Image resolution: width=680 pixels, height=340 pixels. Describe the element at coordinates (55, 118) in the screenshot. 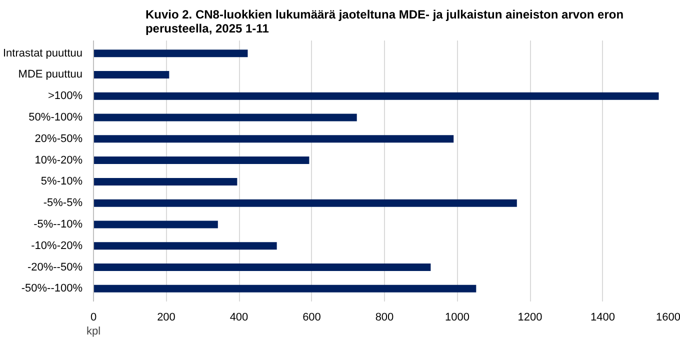

I see `y-tick-label: 50%-100%` at that location.